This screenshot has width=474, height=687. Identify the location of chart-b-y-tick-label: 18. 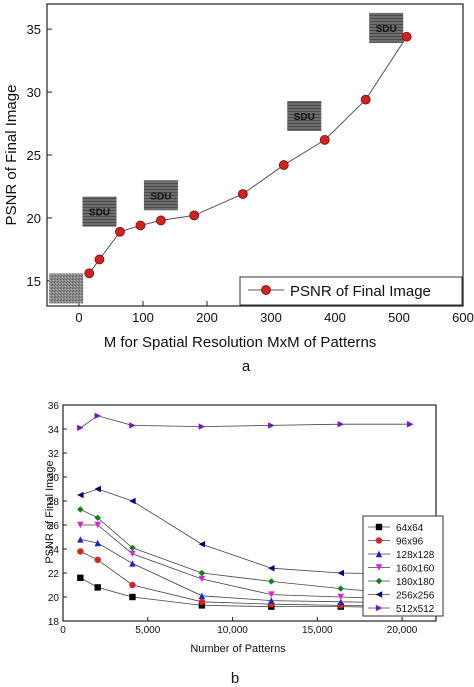
(54, 622).